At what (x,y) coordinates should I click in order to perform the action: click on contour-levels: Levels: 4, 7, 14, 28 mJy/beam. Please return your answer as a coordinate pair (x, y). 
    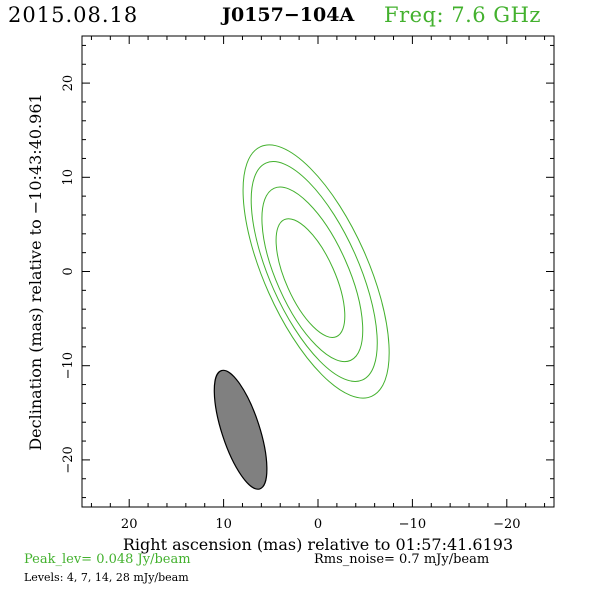
    Looking at the image, I should click on (106, 577).